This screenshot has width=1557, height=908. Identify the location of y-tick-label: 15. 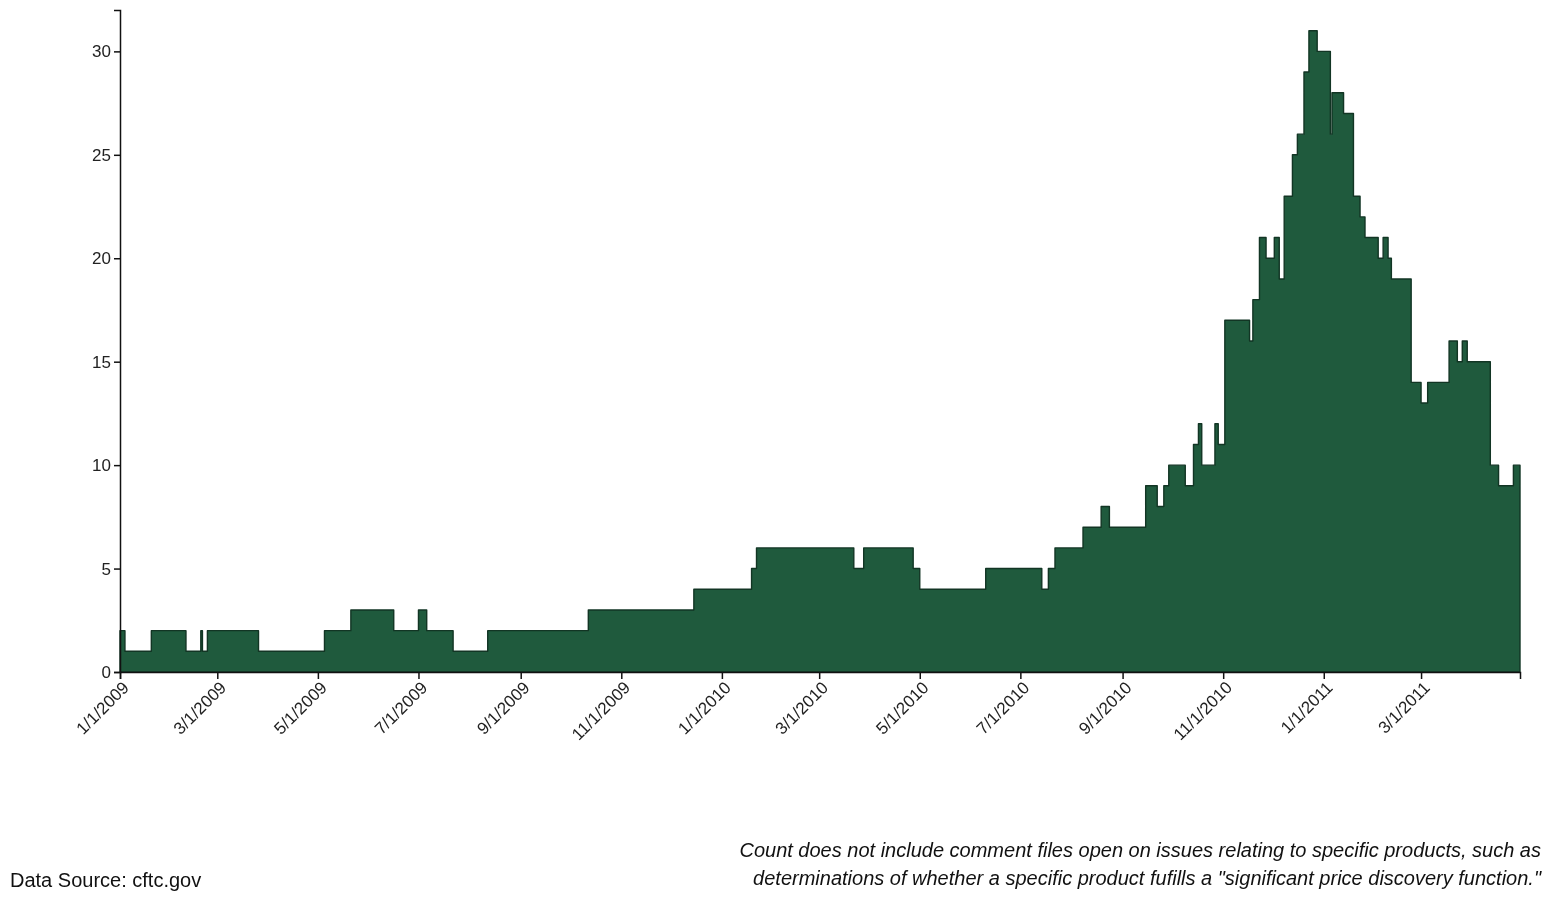
(101, 362).